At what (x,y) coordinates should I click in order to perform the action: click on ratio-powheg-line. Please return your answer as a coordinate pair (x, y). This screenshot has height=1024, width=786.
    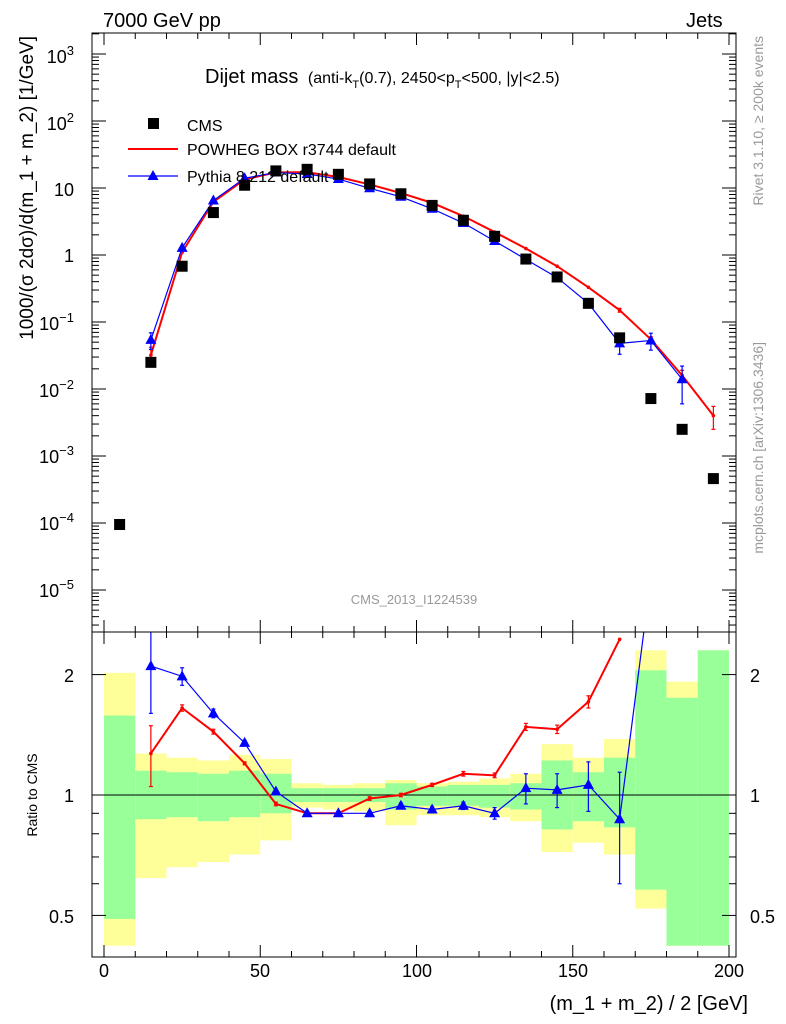
    Looking at the image, I should click on (385, 726).